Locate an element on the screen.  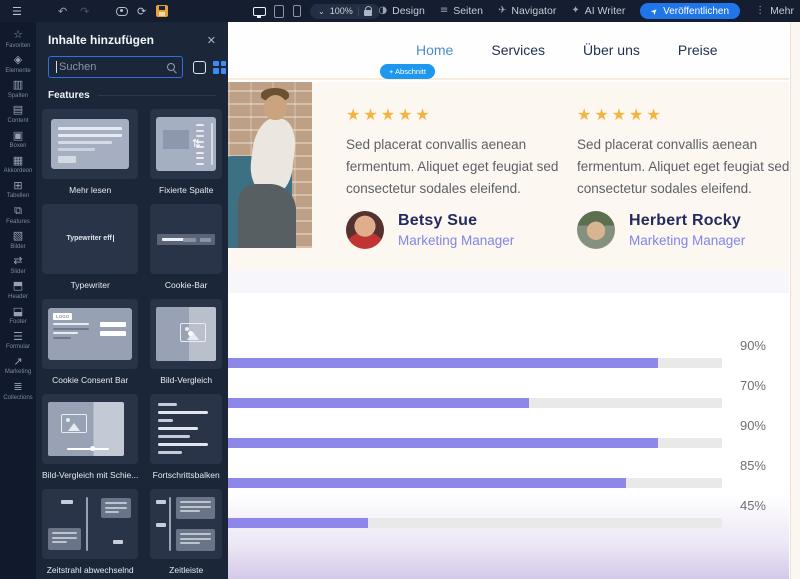
pages-button: ≡ Seiten is located at coordinates (461, 11).